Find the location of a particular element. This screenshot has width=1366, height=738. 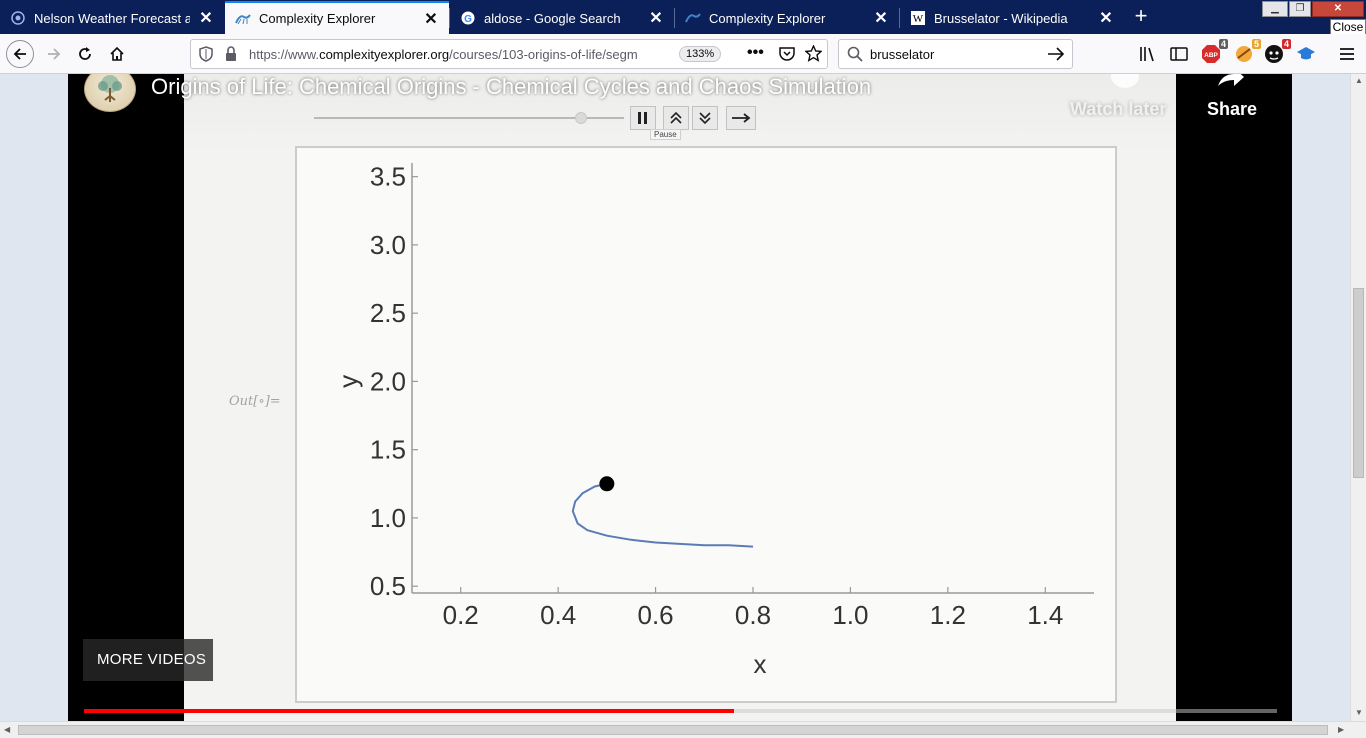

search-icon is located at coordinates (855, 55).